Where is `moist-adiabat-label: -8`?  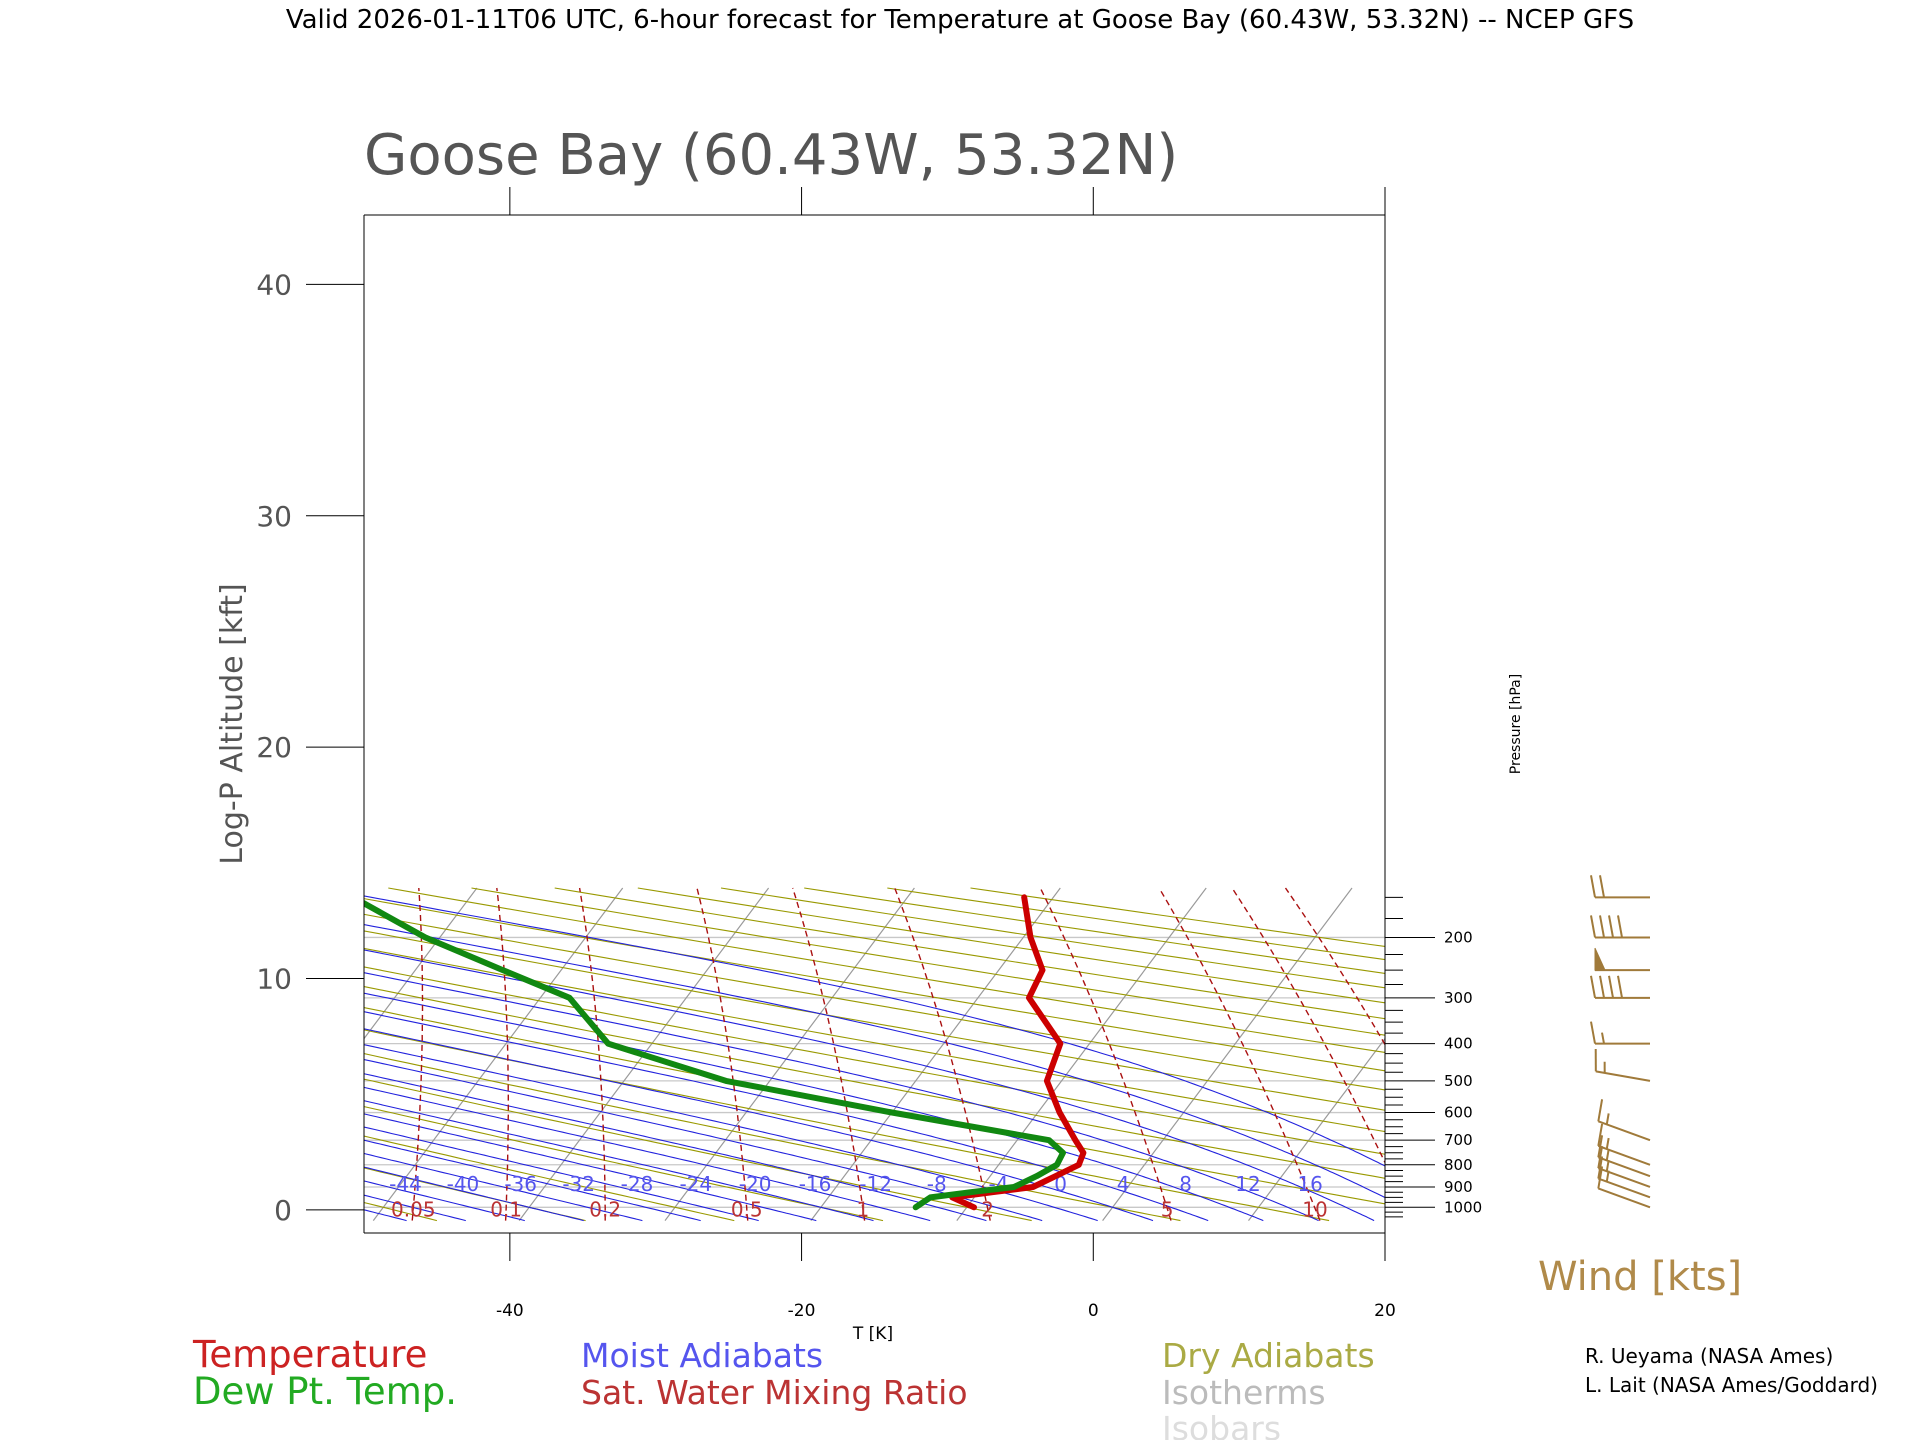
moist-adiabat-label: -8 is located at coordinates (937, 1184).